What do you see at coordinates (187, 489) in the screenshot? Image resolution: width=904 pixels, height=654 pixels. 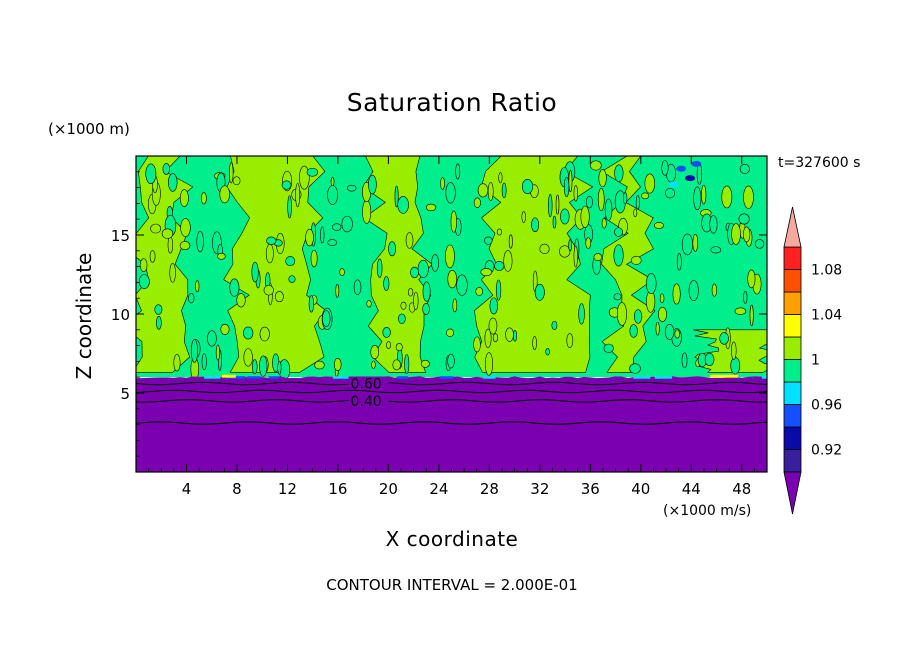 I see `x-tick-label: 4` at bounding box center [187, 489].